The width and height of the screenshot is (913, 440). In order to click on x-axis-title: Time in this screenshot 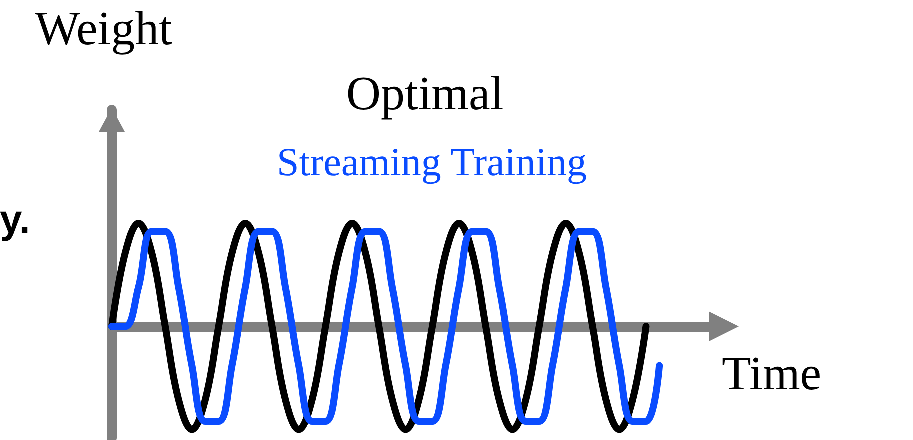, I will do `click(772, 374)`.